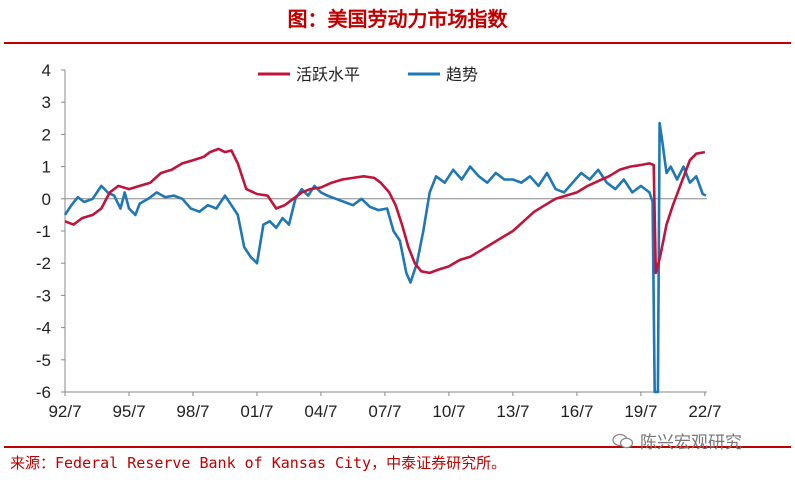  What do you see at coordinates (46, 70) in the screenshot?
I see `y-tick-label: 4` at bounding box center [46, 70].